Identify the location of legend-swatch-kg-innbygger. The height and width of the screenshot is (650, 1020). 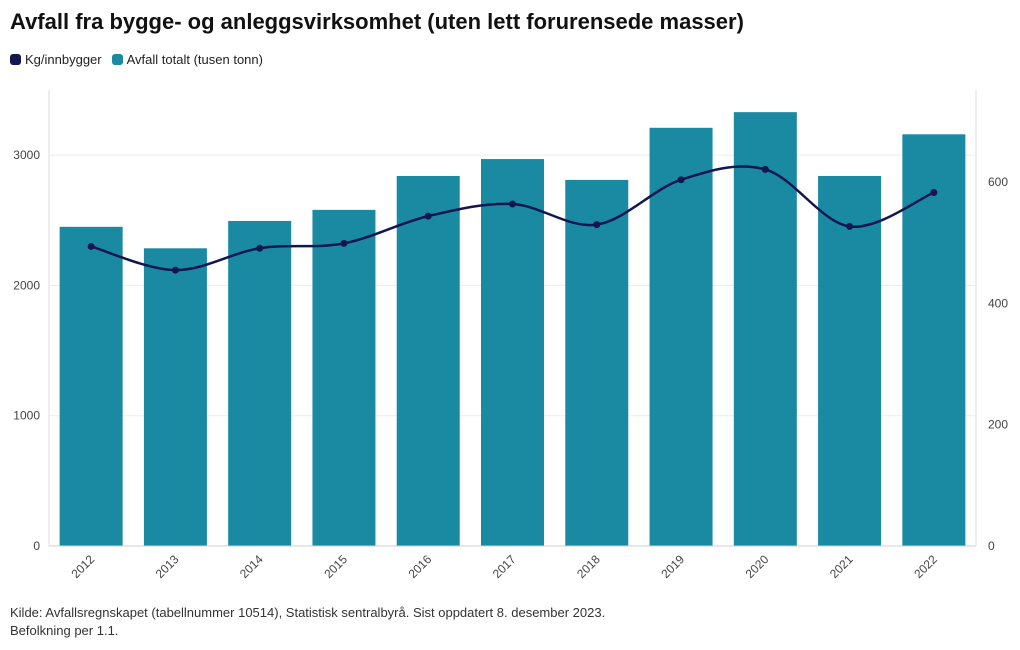
(15, 59).